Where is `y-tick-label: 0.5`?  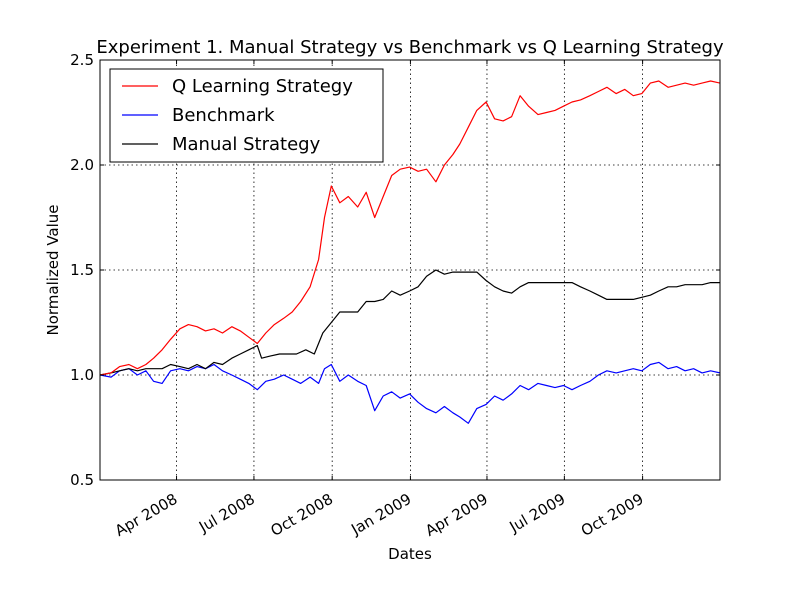 y-tick-label: 0.5 is located at coordinates (82, 480).